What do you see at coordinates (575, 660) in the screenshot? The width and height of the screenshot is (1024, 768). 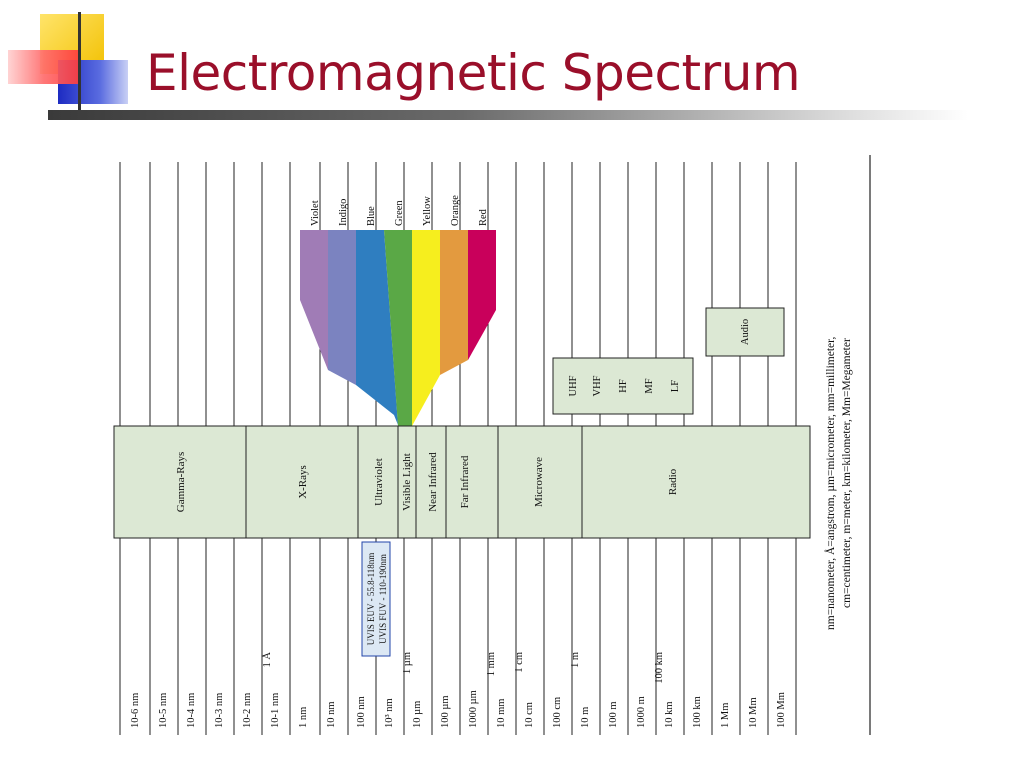 I see `equivalent-label: 1 m` at bounding box center [575, 660].